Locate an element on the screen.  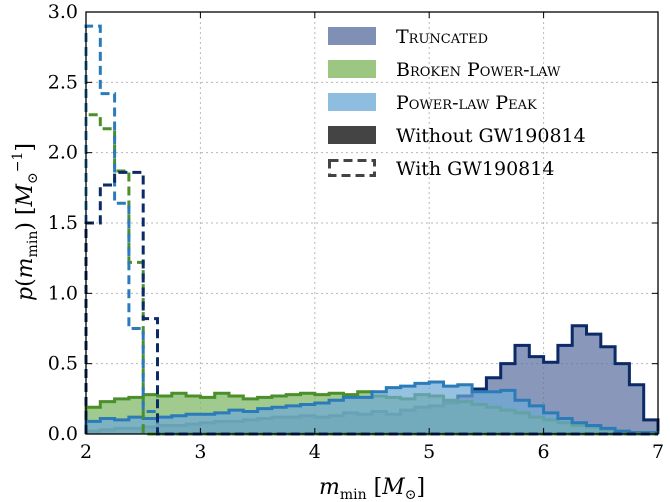
legend-label-power-law-peak: Power-law Peak is located at coordinates (466, 103).